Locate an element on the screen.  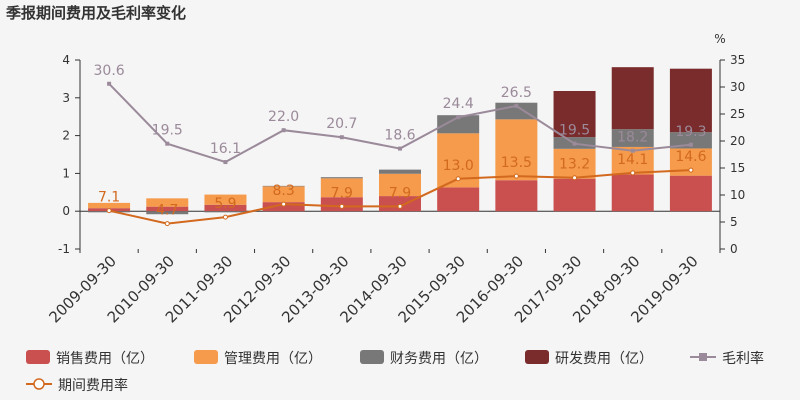
legend-label-expense_rate: 期间费用率 is located at coordinates (93, 385).